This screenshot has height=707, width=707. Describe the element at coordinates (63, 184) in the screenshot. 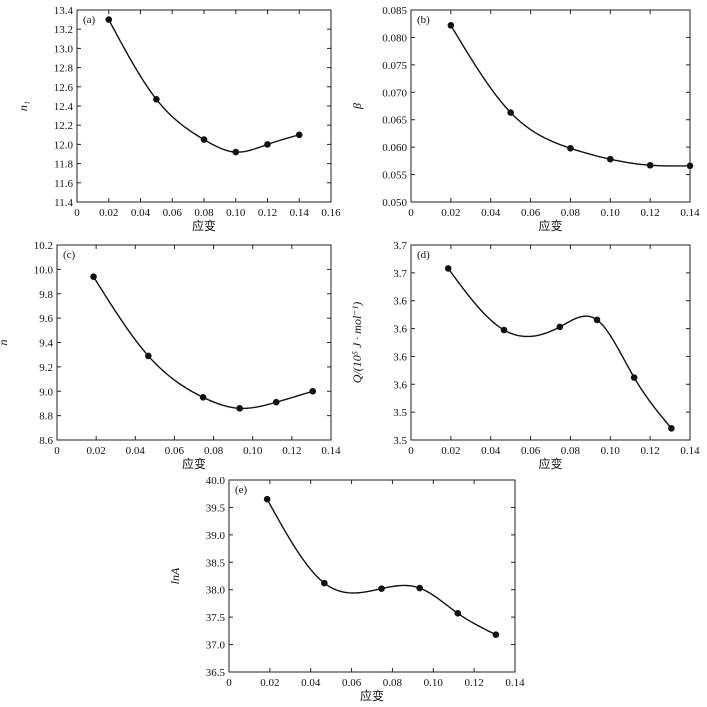

I see `y-tick-label: 11.6` at that location.